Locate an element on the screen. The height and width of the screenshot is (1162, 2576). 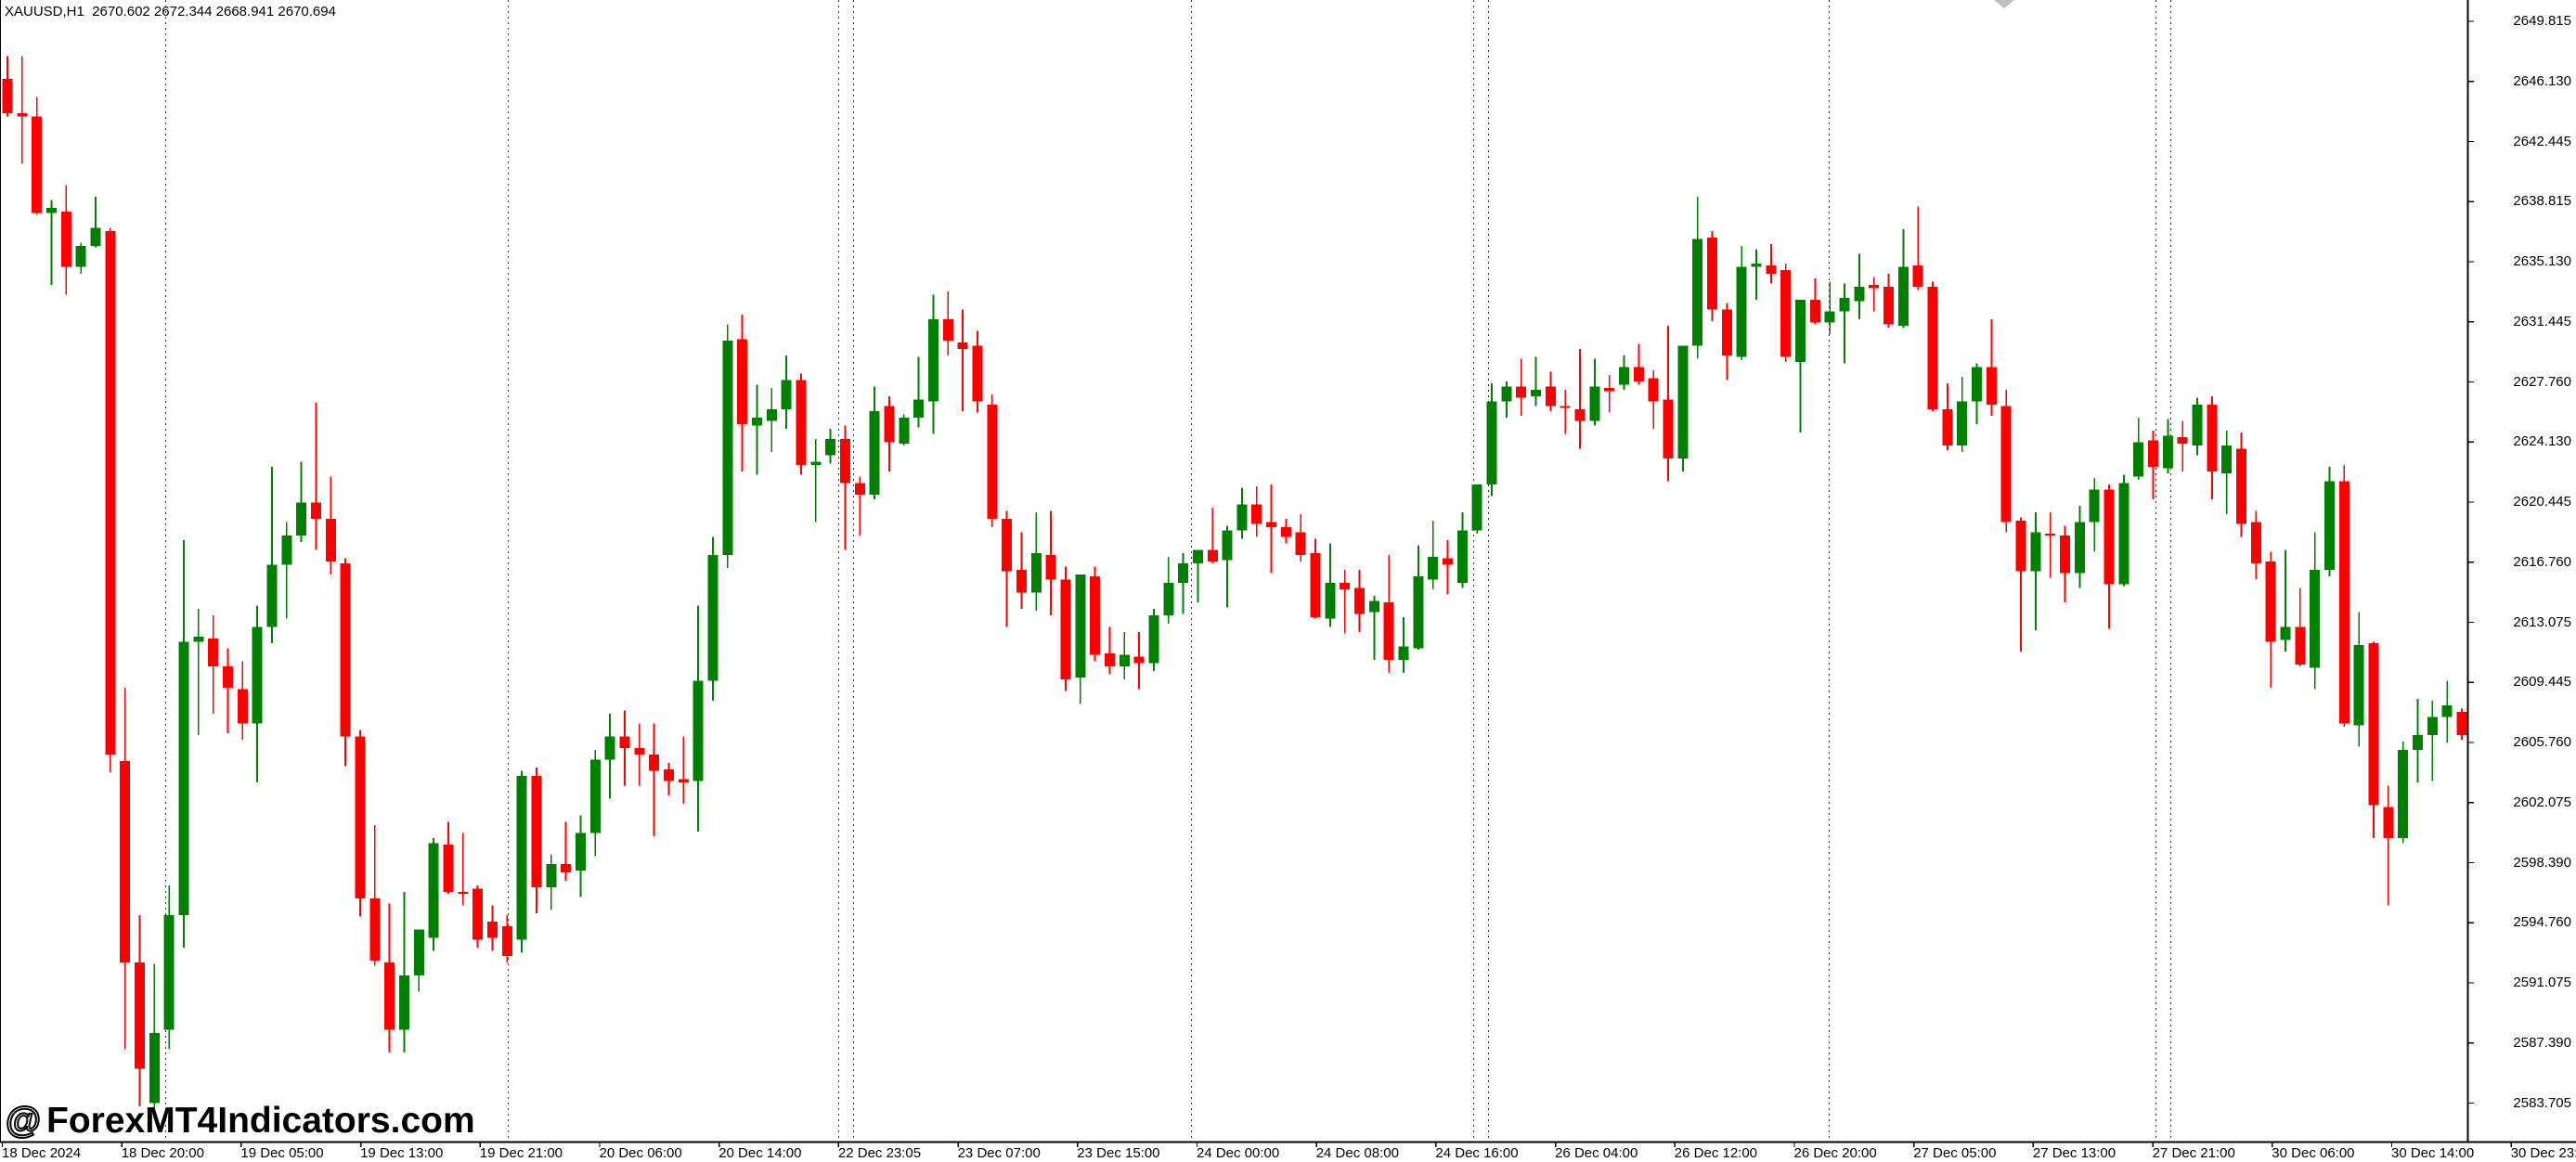
price-label: 2627.760 is located at coordinates (2542, 381).